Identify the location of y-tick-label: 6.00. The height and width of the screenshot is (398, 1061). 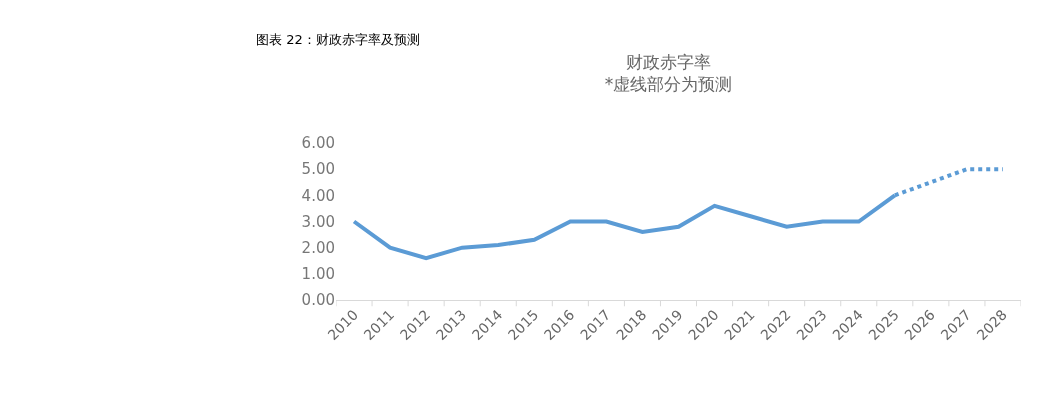
(318, 143).